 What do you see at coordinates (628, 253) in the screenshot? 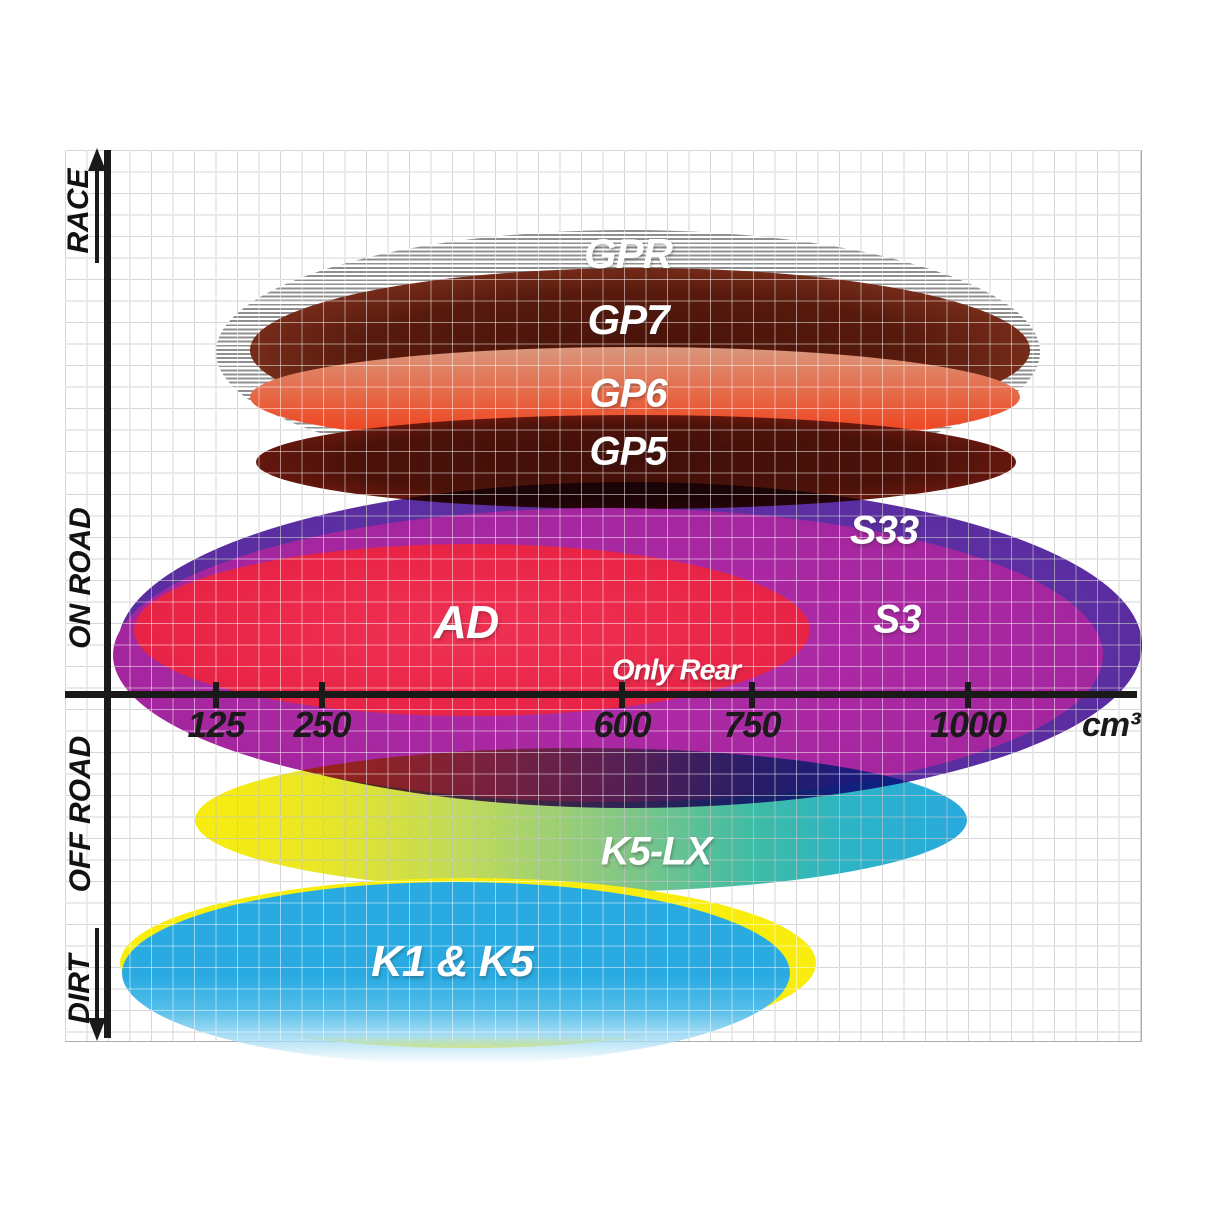
I see `region-label-gpr: GPR` at bounding box center [628, 253].